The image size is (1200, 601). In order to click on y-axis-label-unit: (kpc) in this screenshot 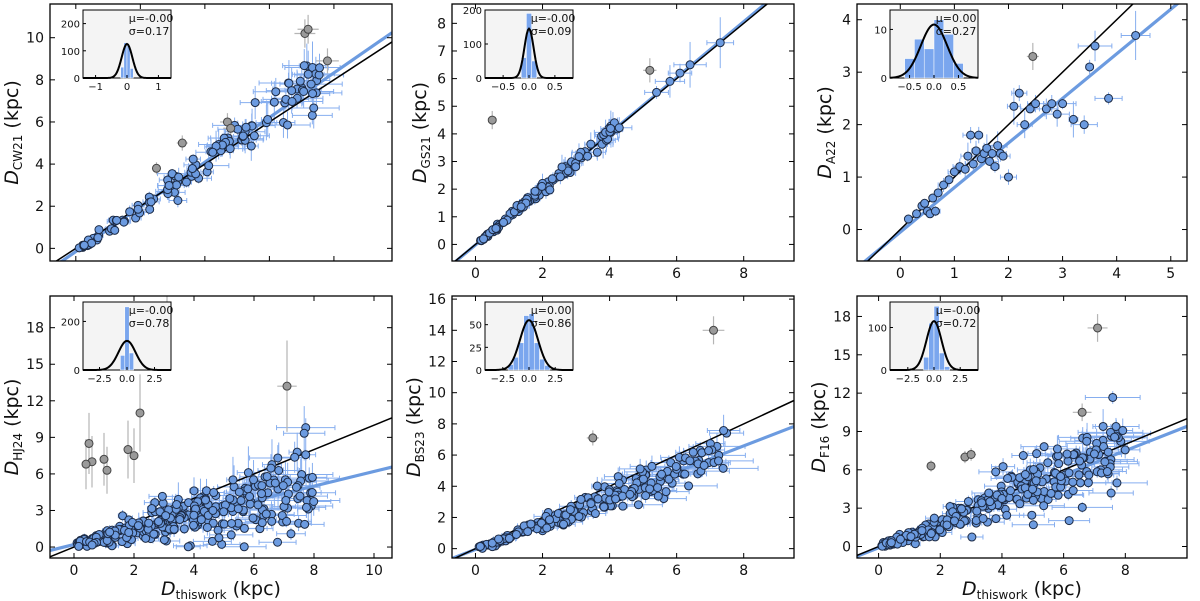, I will do `click(12, 107)`.